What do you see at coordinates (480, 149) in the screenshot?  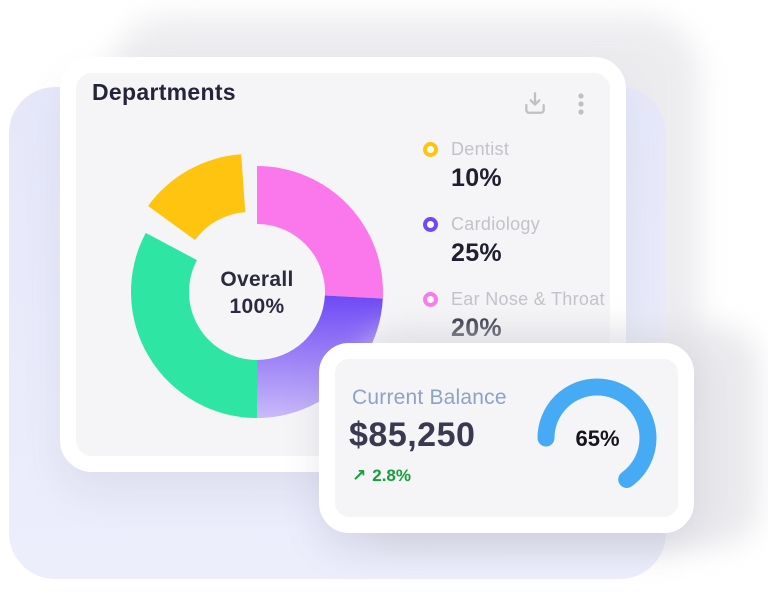 I see `legend-label: Dentist` at bounding box center [480, 149].